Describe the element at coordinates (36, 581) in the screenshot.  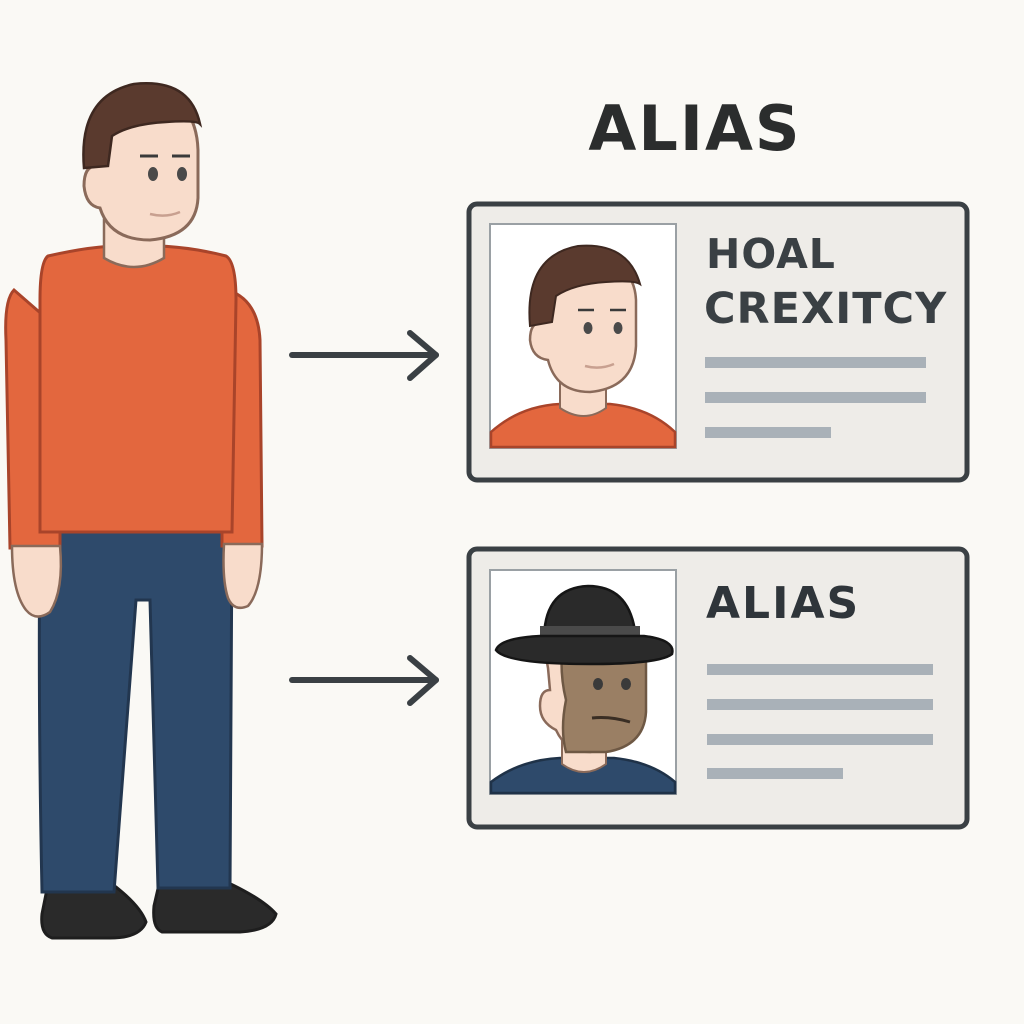
I see `left-hand` at that location.